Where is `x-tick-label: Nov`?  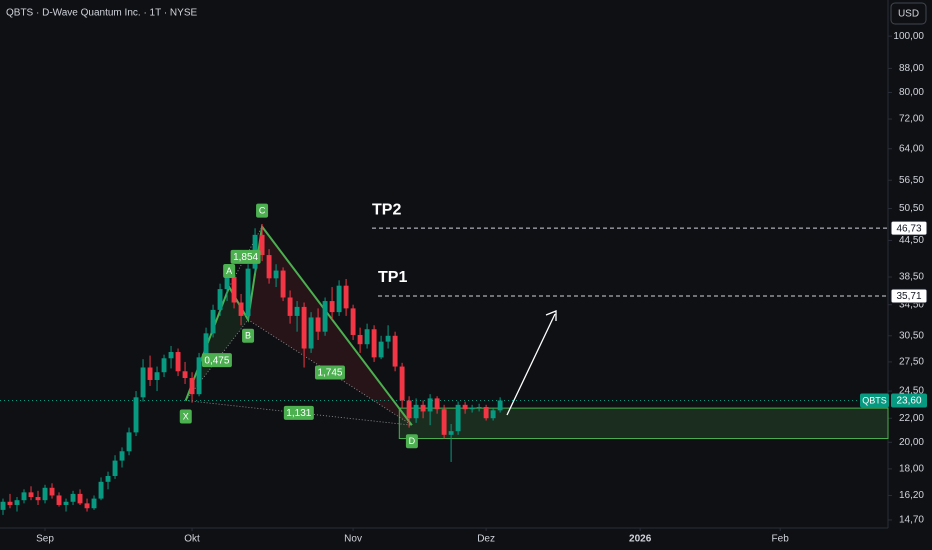
x-tick-label: Nov is located at coordinates (353, 539).